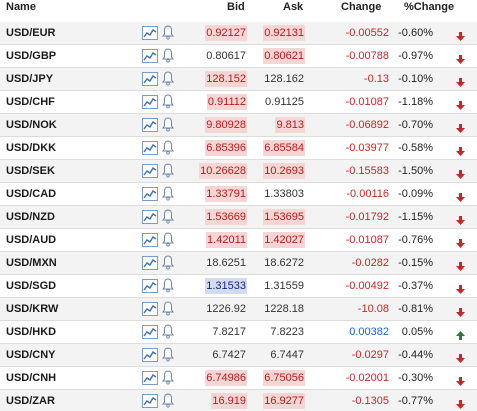 The height and width of the screenshot is (411, 477). Describe the element at coordinates (31, 33) in the screenshot. I see `currency-pair-link: USD/EUR` at that location.